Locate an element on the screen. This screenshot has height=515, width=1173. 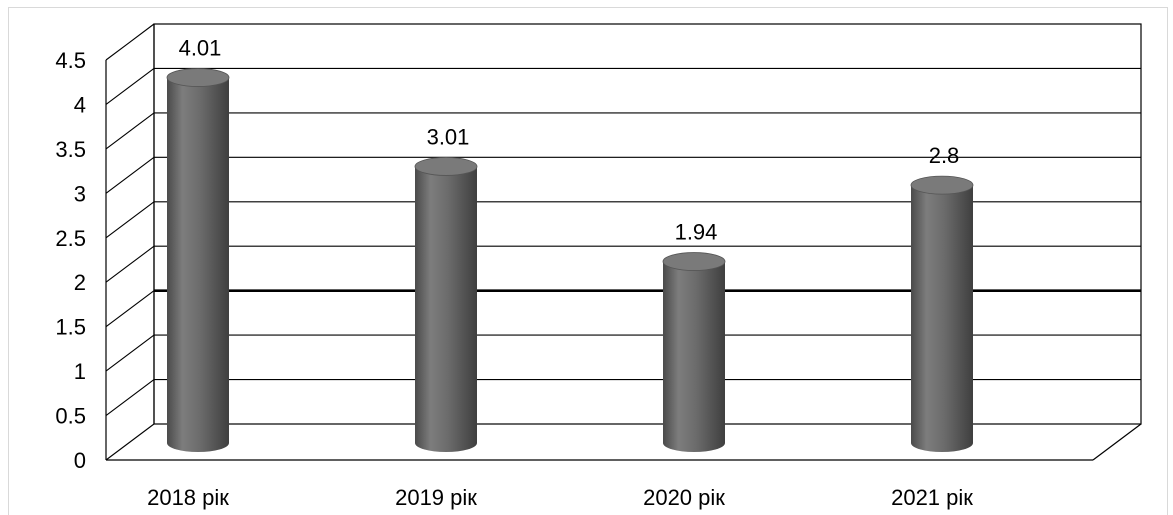
y-tick-label: 0 is located at coordinates (80, 460).